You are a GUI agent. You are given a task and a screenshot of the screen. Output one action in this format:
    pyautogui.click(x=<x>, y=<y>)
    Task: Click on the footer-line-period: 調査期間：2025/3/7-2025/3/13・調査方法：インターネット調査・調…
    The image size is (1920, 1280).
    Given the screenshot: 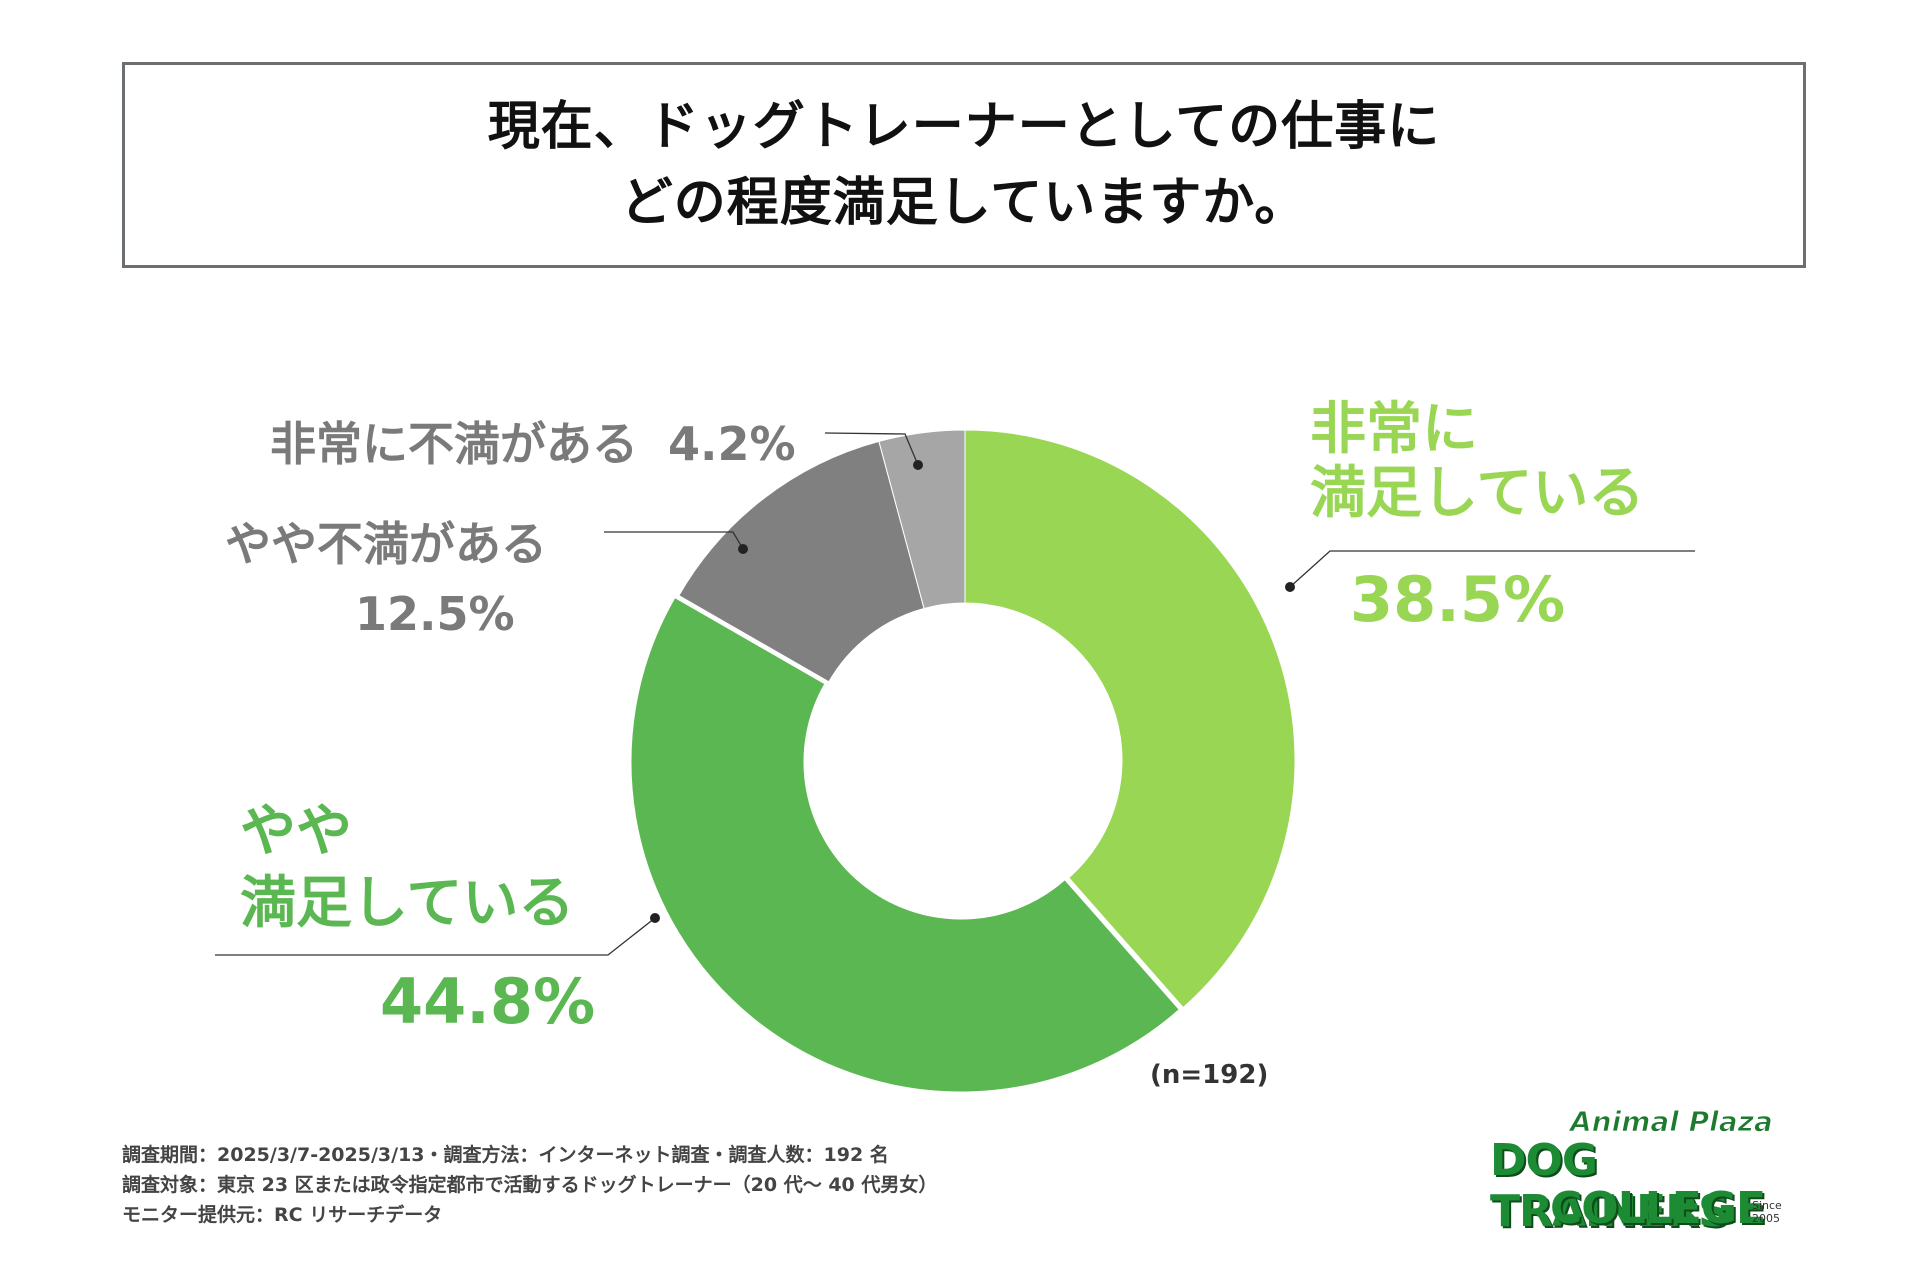 What is the action you would take?
    pyautogui.click(x=505, y=1155)
    